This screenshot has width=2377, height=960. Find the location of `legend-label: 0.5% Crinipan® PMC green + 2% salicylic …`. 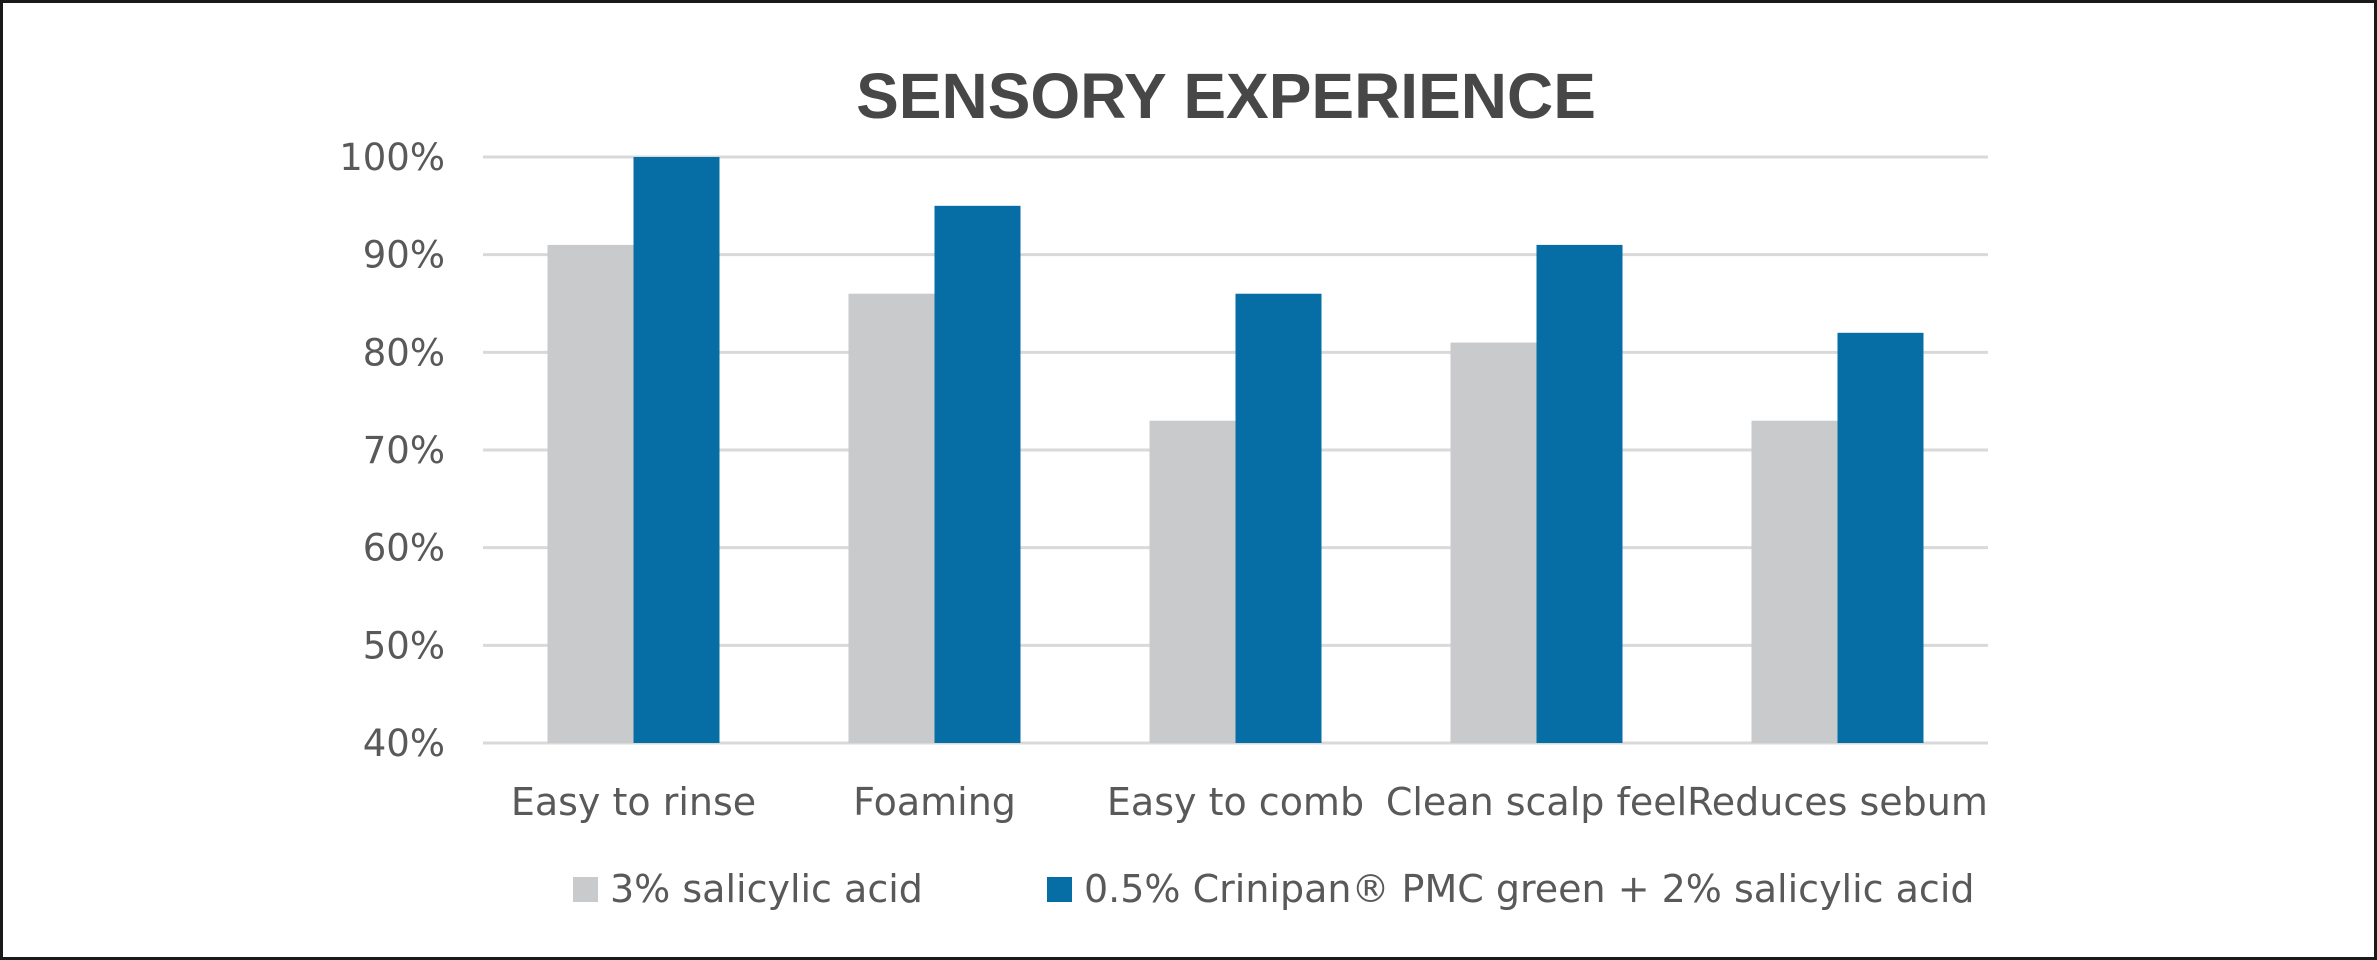

legend-label: 0.5% Crinipan® PMC green + 2% salicylic … is located at coordinates (1529, 889).